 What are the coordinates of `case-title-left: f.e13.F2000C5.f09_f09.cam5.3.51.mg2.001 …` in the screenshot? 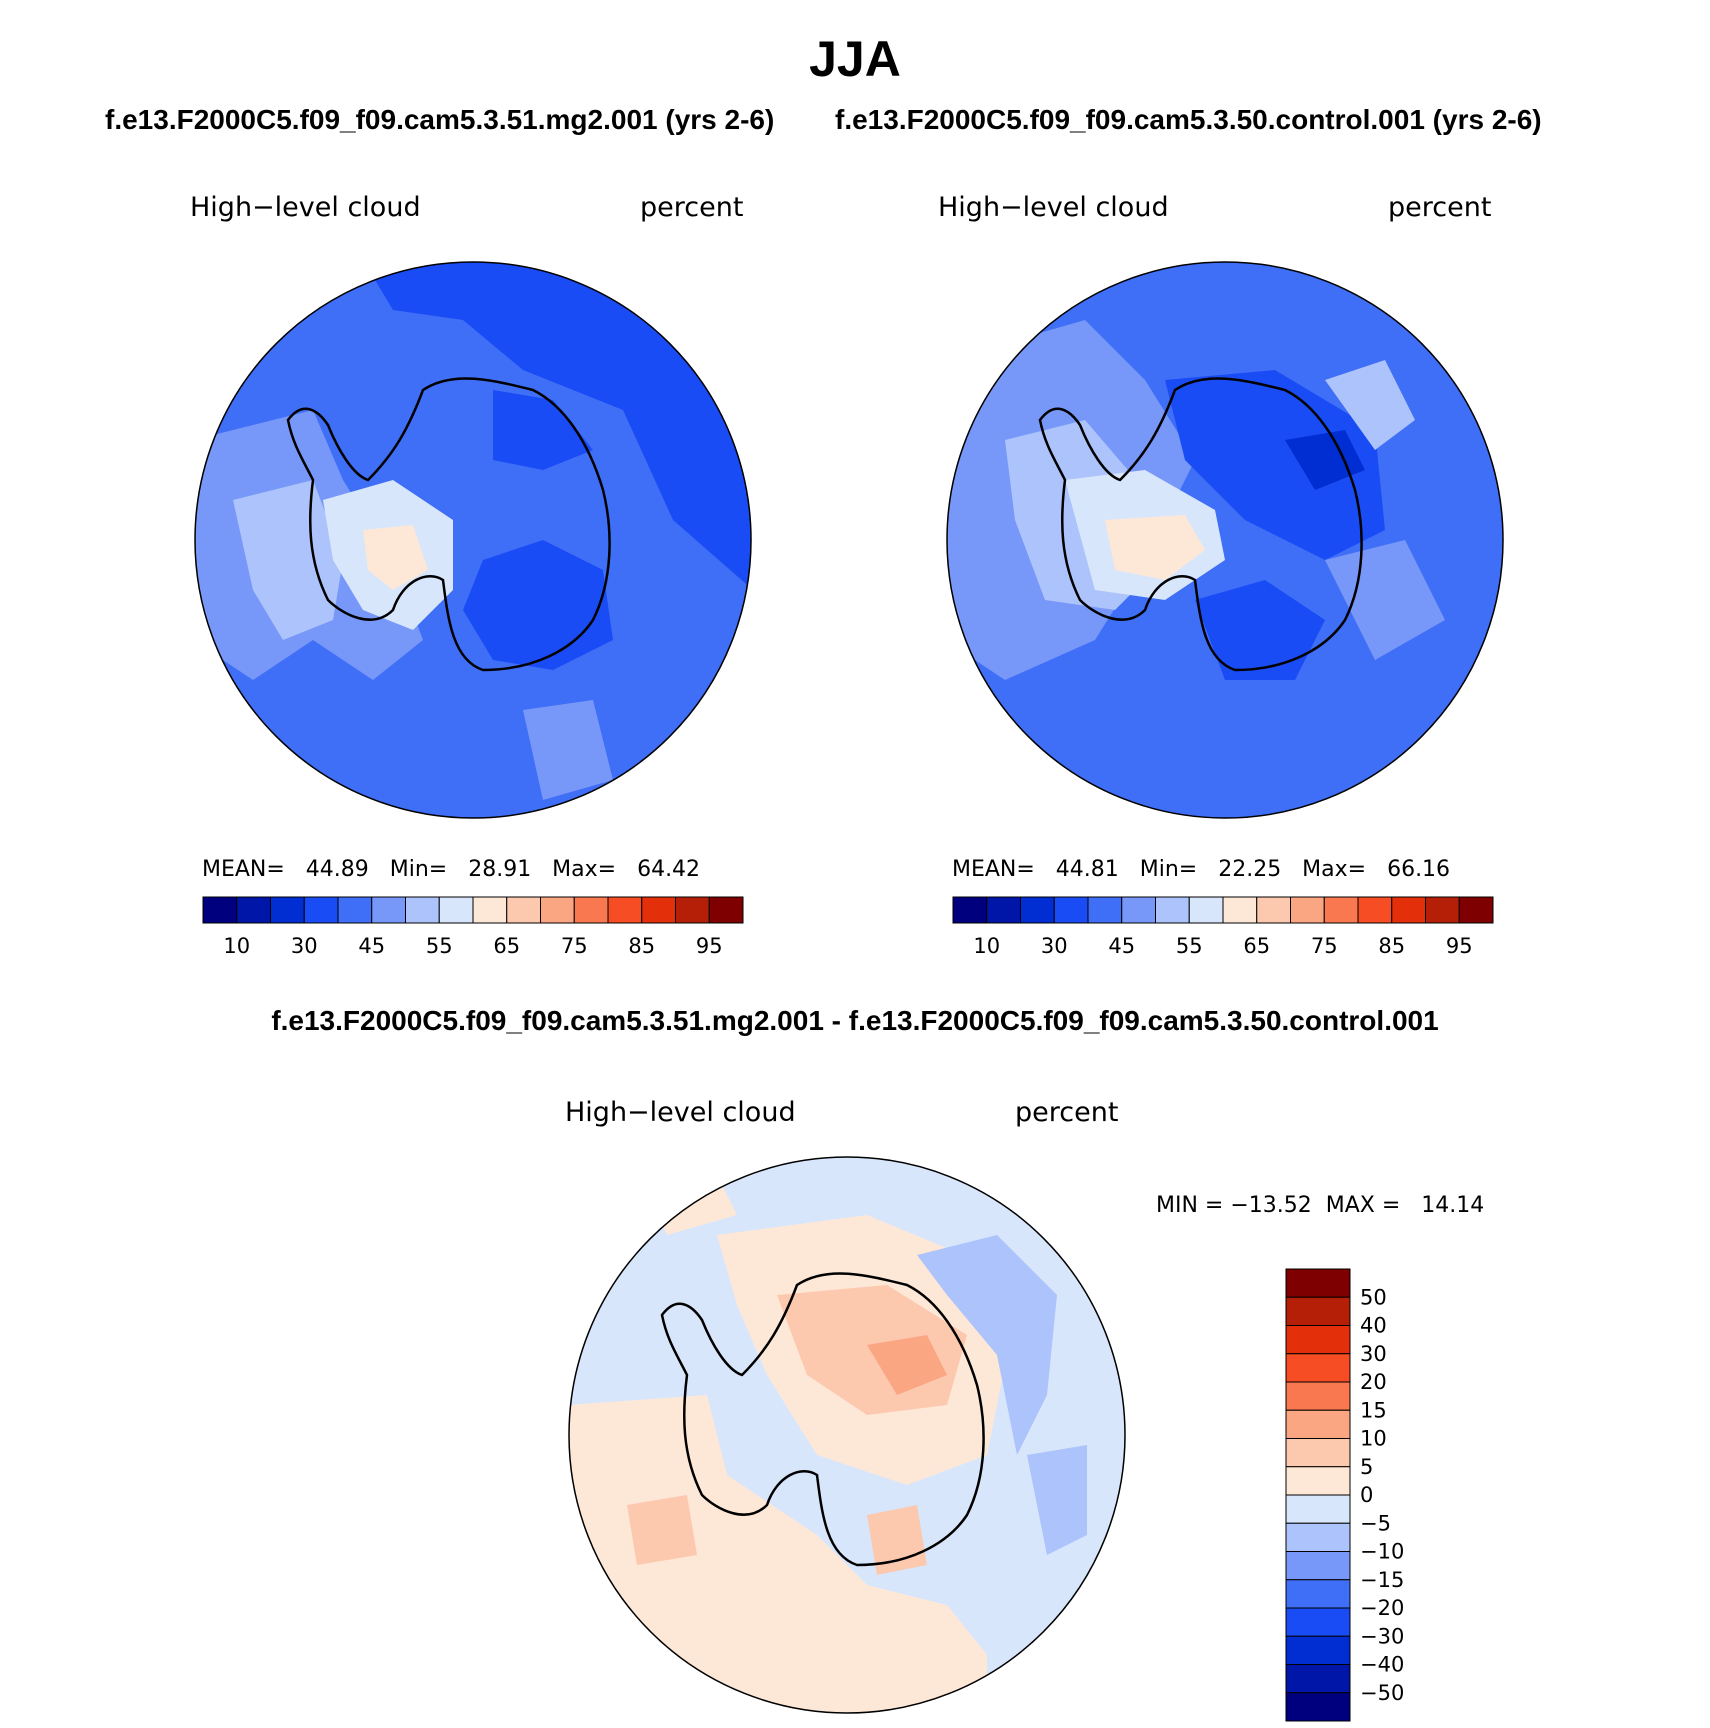 It's located at (440, 119).